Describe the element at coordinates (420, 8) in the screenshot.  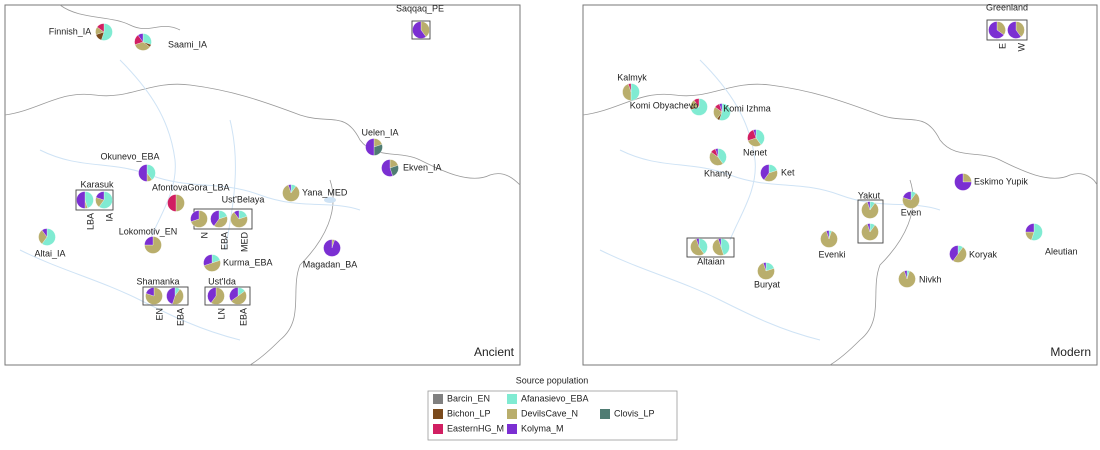
I see `site-label: Saqqaq_PE` at that location.